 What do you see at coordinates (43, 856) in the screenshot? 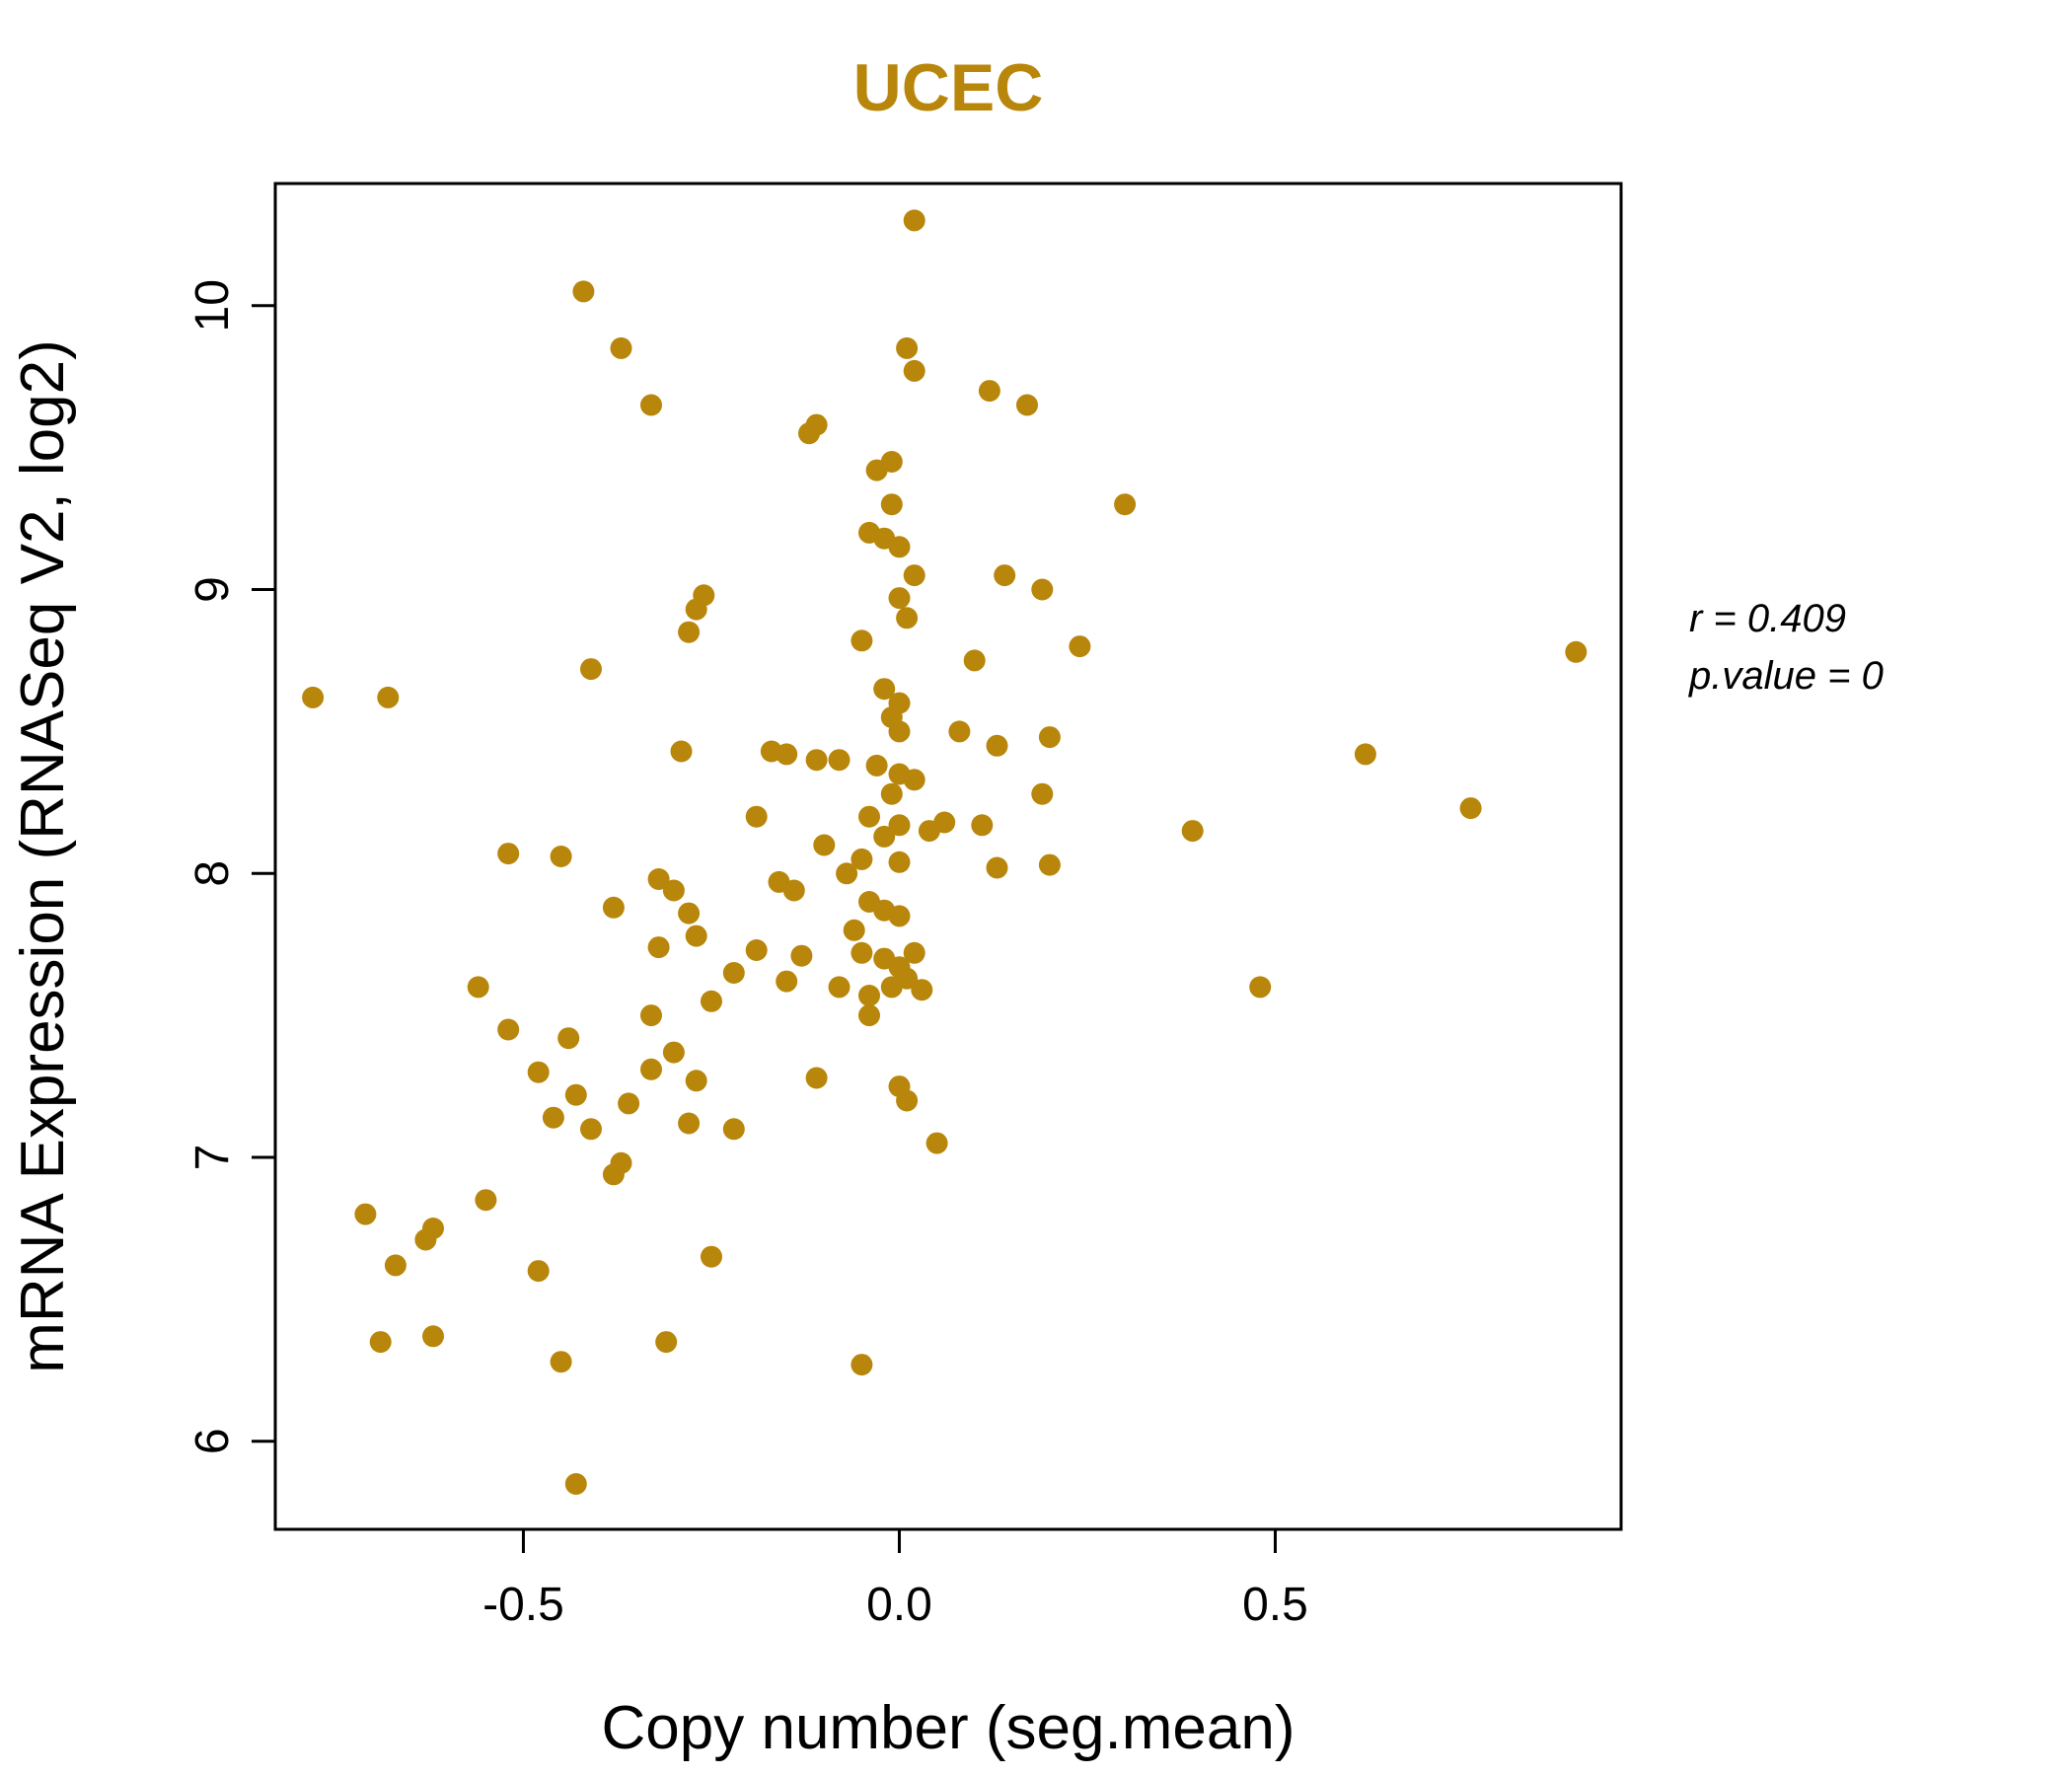
I see `y-axis-label: mRNA Expression (RNASeq V2, log2)` at bounding box center [43, 856].